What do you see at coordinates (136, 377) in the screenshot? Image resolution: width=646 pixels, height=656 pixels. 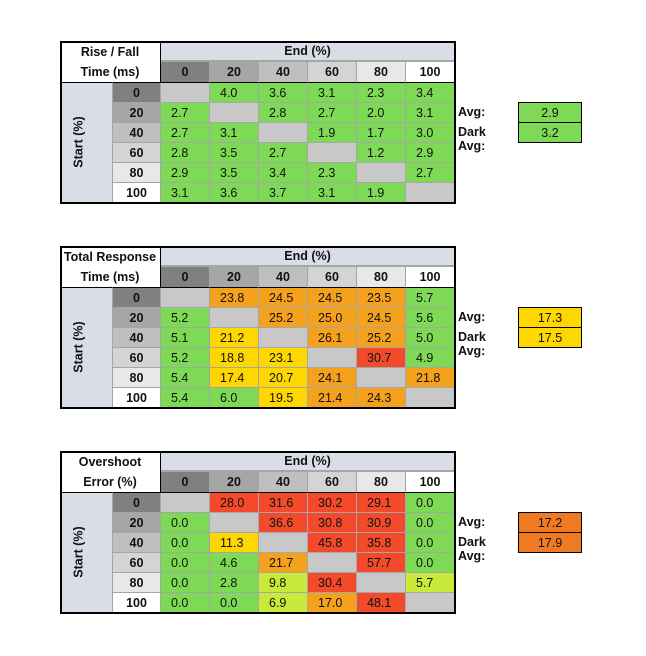 I see `row-header: 80` at bounding box center [136, 377].